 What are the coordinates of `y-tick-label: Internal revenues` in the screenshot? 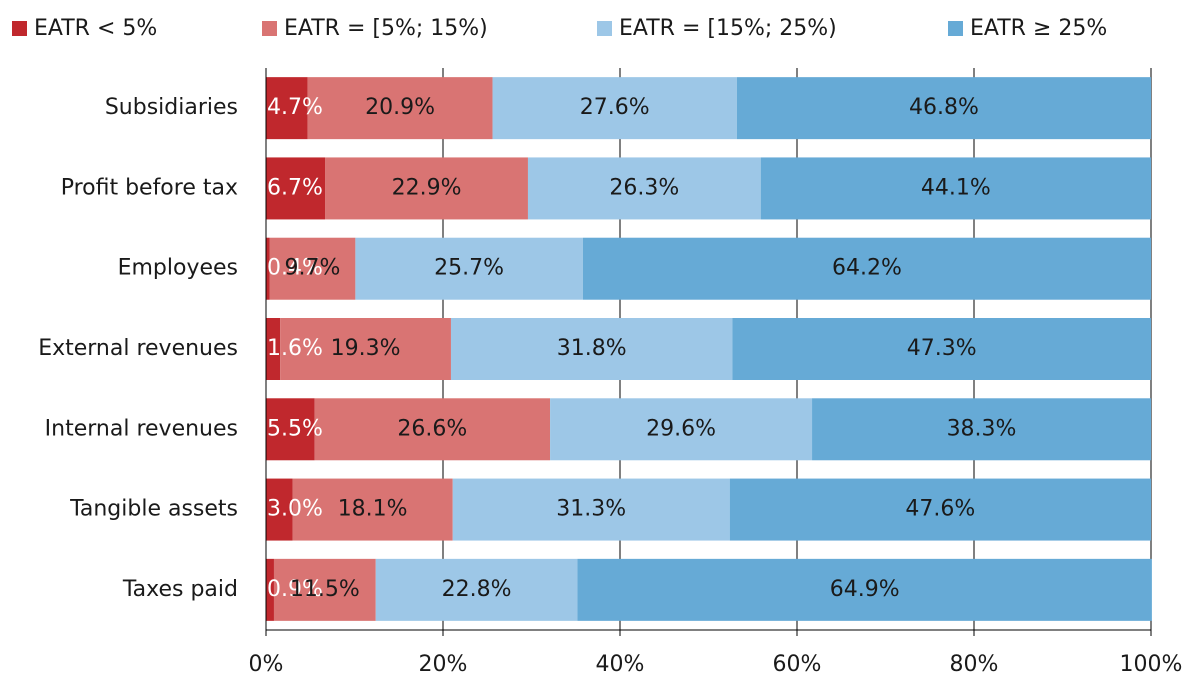 It's located at (141, 428).